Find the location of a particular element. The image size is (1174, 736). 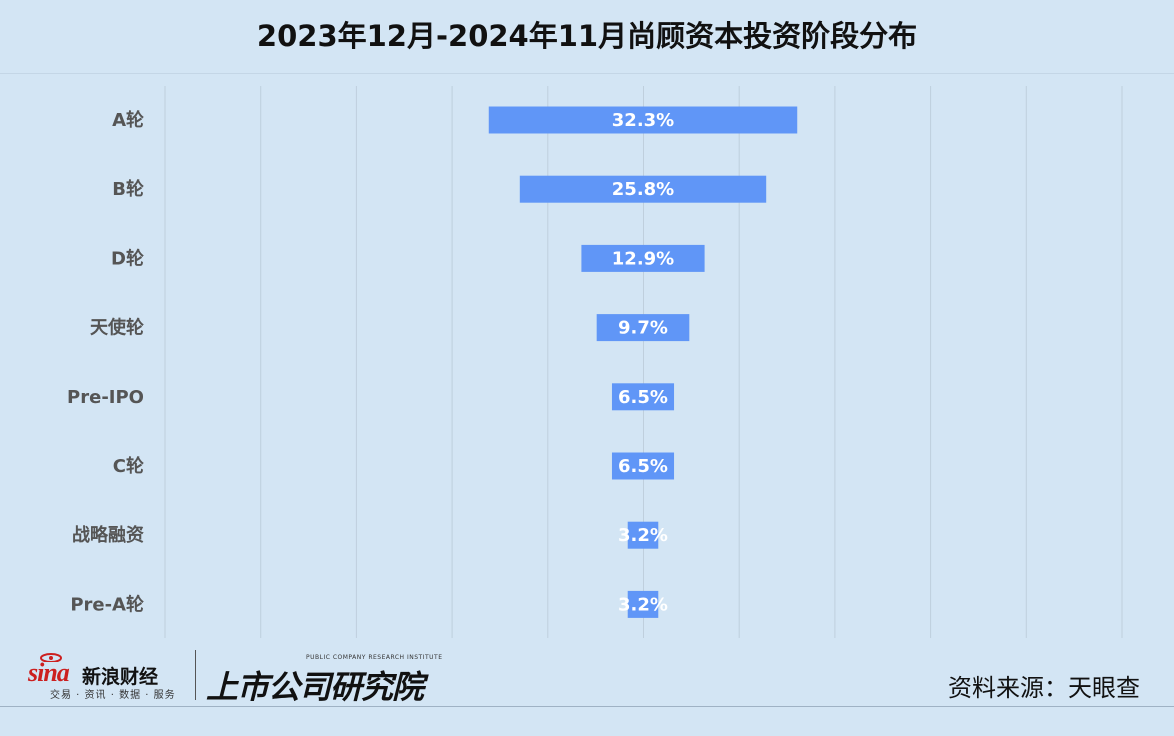

footer-divider is located at coordinates (587, 706).